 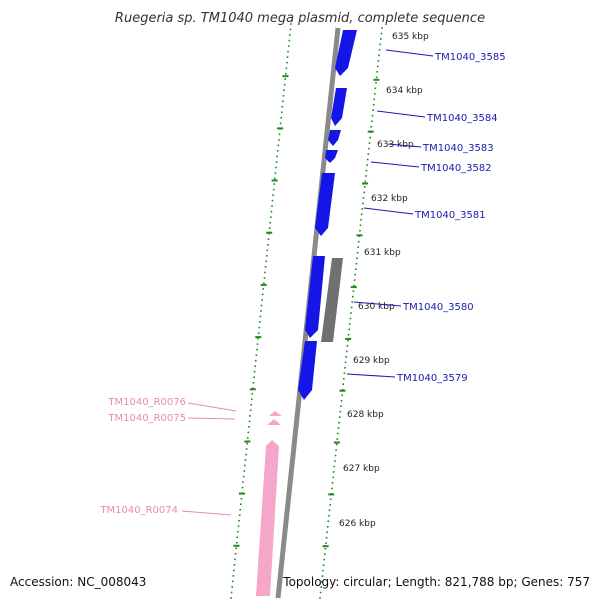 What do you see at coordinates (382, 253) in the screenshot?
I see `kbp-label: 631 kbp` at bounding box center [382, 253].